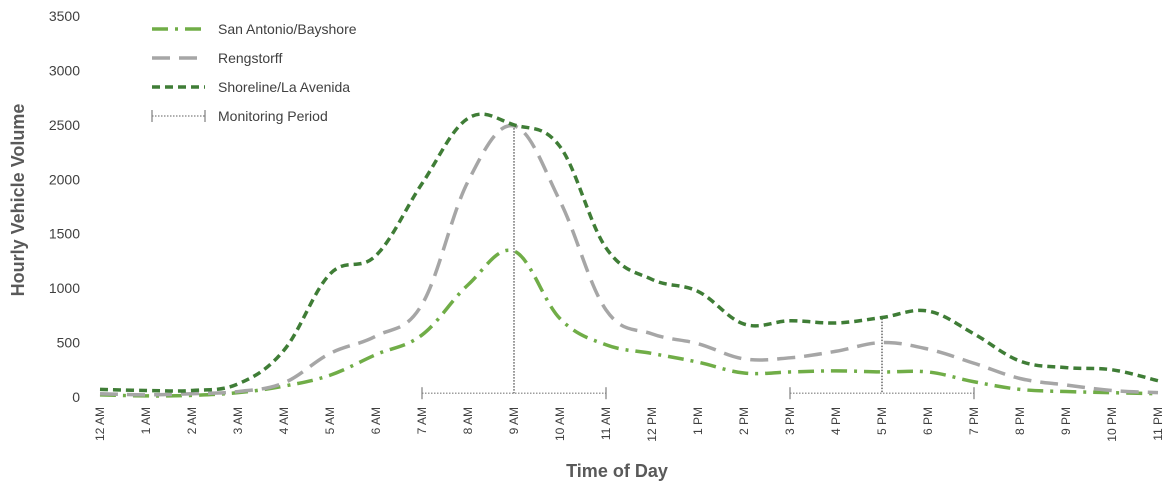  What do you see at coordinates (238, 420) in the screenshot?
I see `x-tick-label: 3 AM` at bounding box center [238, 420].